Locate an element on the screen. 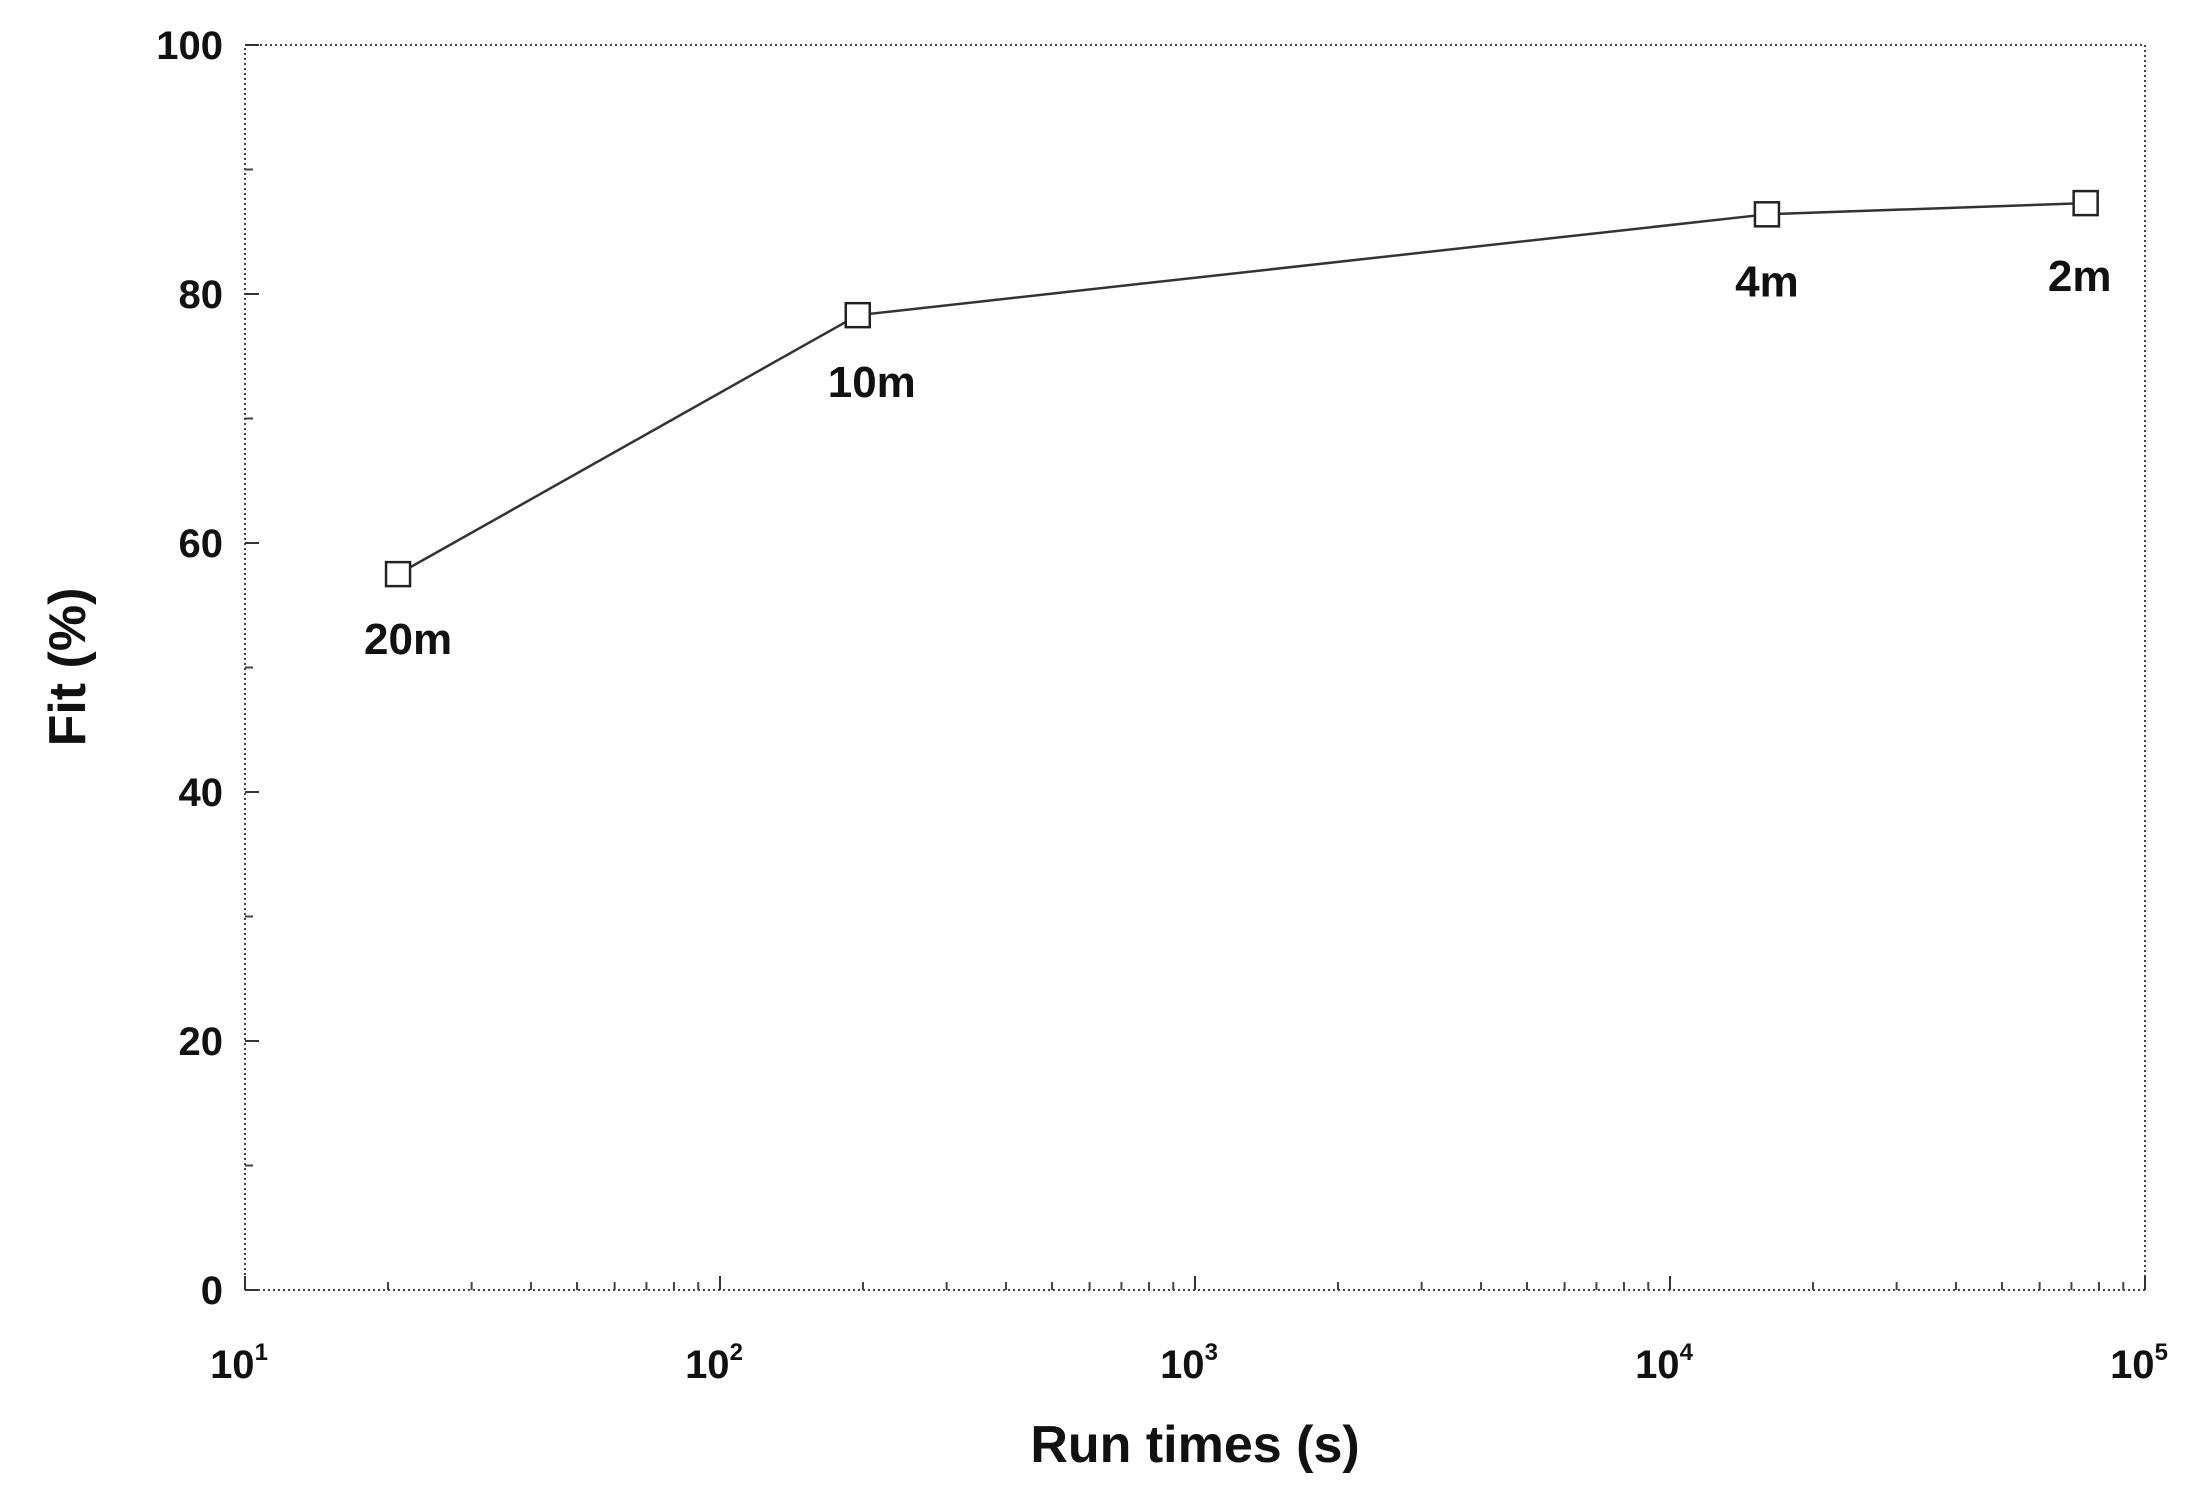 This screenshot has height=1495, width=2200. y-tick-label: 0 is located at coordinates (212, 1291).